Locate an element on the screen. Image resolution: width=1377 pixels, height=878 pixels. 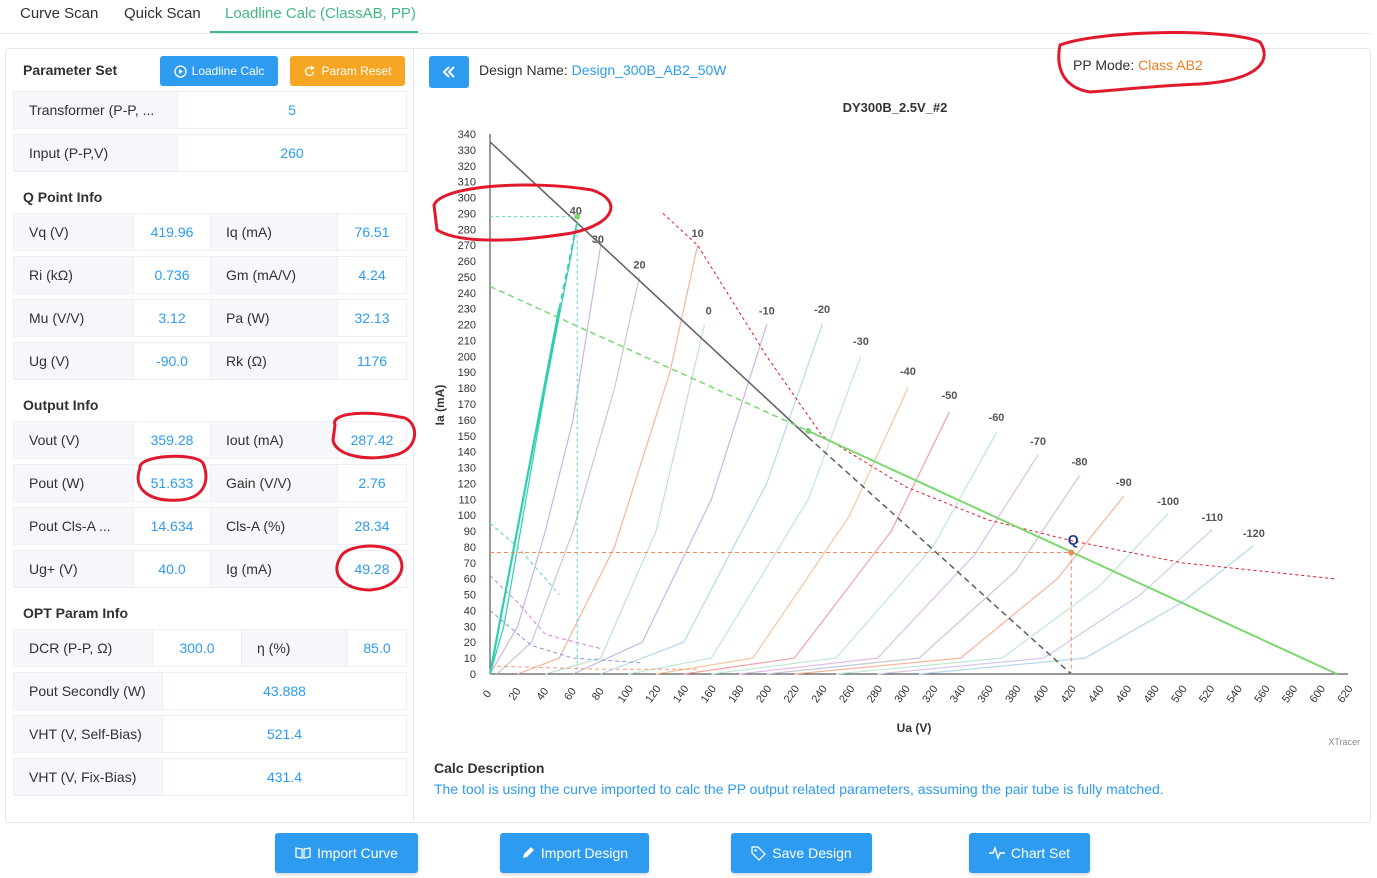
field-value: 14.634 is located at coordinates (172, 526).